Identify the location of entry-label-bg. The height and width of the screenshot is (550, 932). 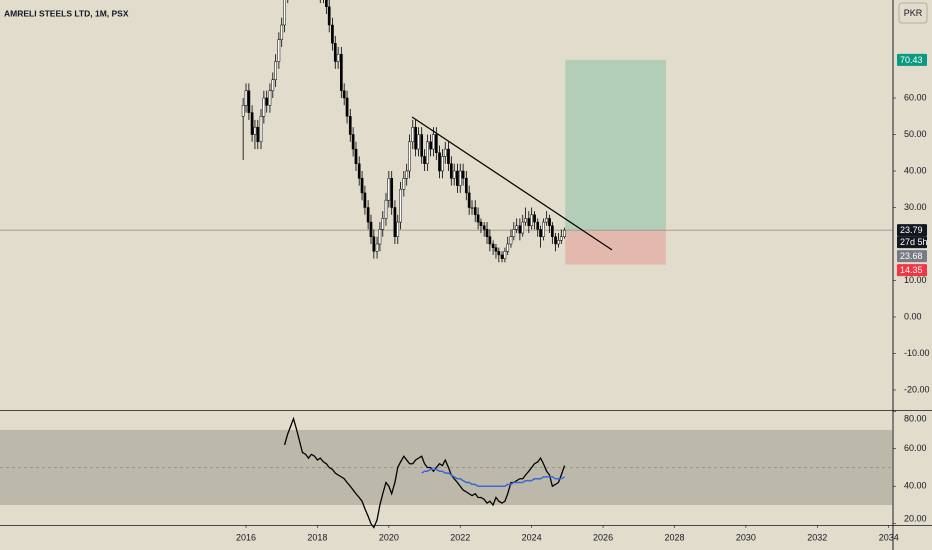
(912, 230).